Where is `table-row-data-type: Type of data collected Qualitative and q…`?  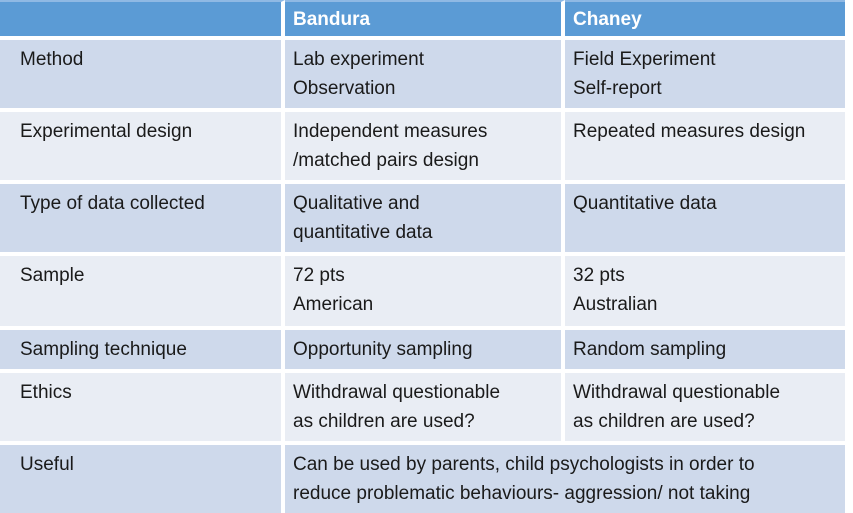 table-row-data-type: Type of data collected Qualitative and q… is located at coordinates (422, 216).